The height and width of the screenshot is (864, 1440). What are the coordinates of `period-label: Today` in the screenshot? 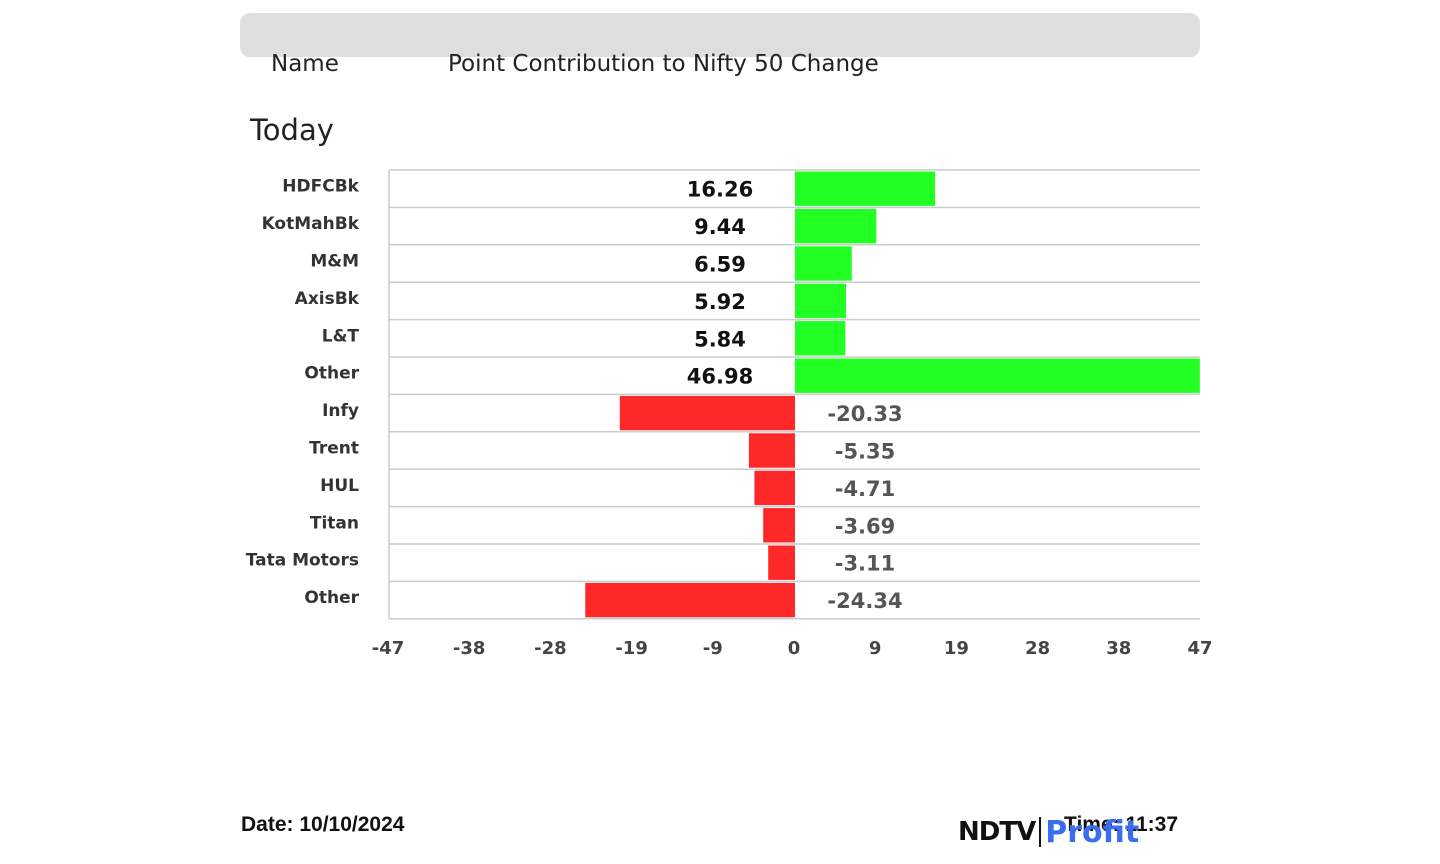 It's located at (292, 130).